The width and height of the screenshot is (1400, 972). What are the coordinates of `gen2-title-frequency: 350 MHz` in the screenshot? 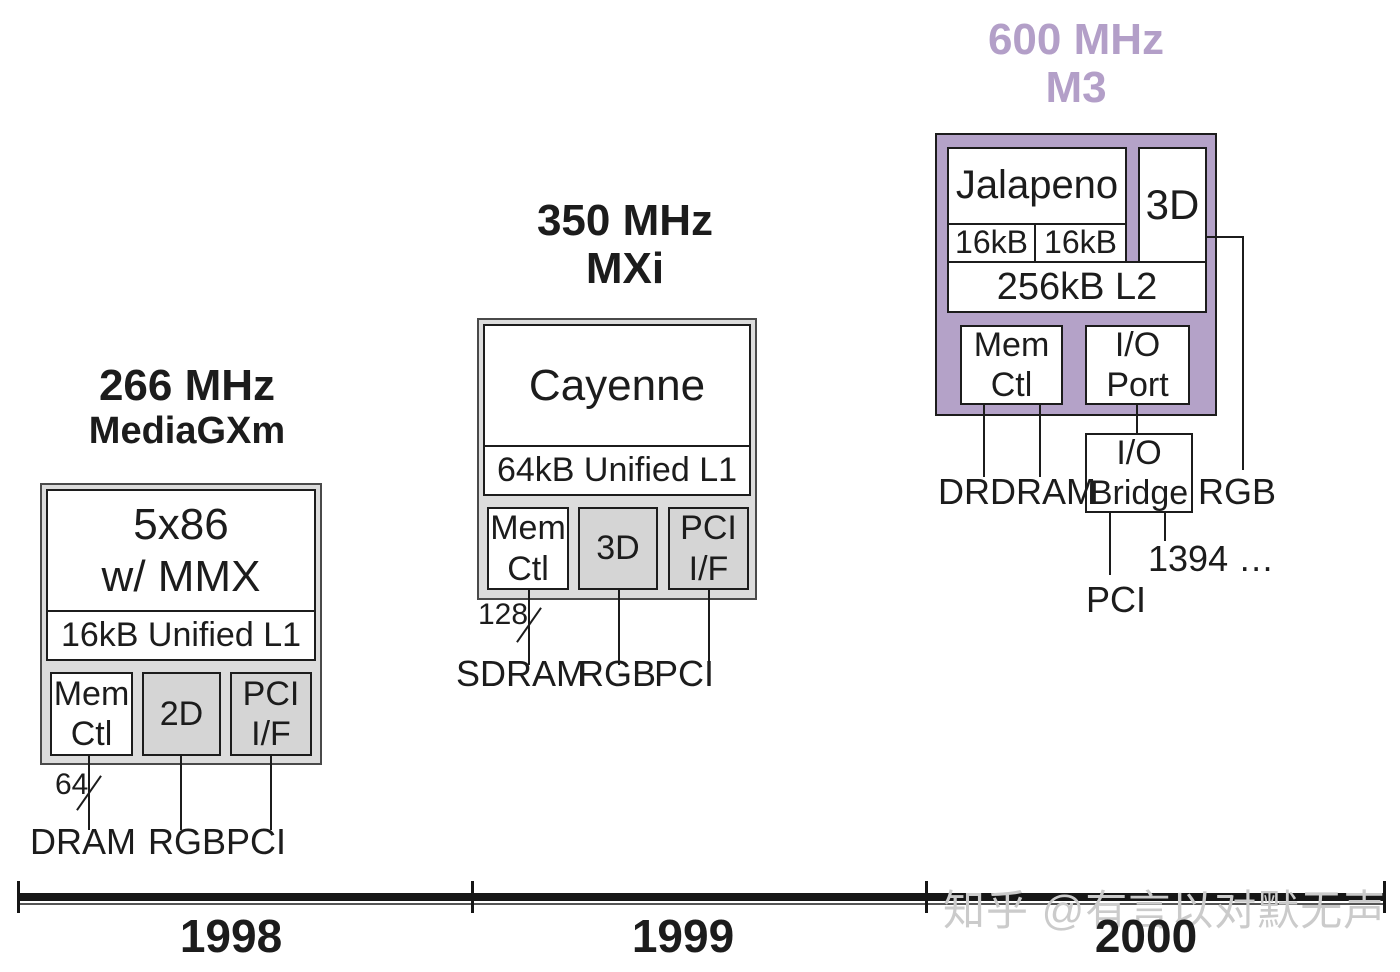 It's located at (625, 220).